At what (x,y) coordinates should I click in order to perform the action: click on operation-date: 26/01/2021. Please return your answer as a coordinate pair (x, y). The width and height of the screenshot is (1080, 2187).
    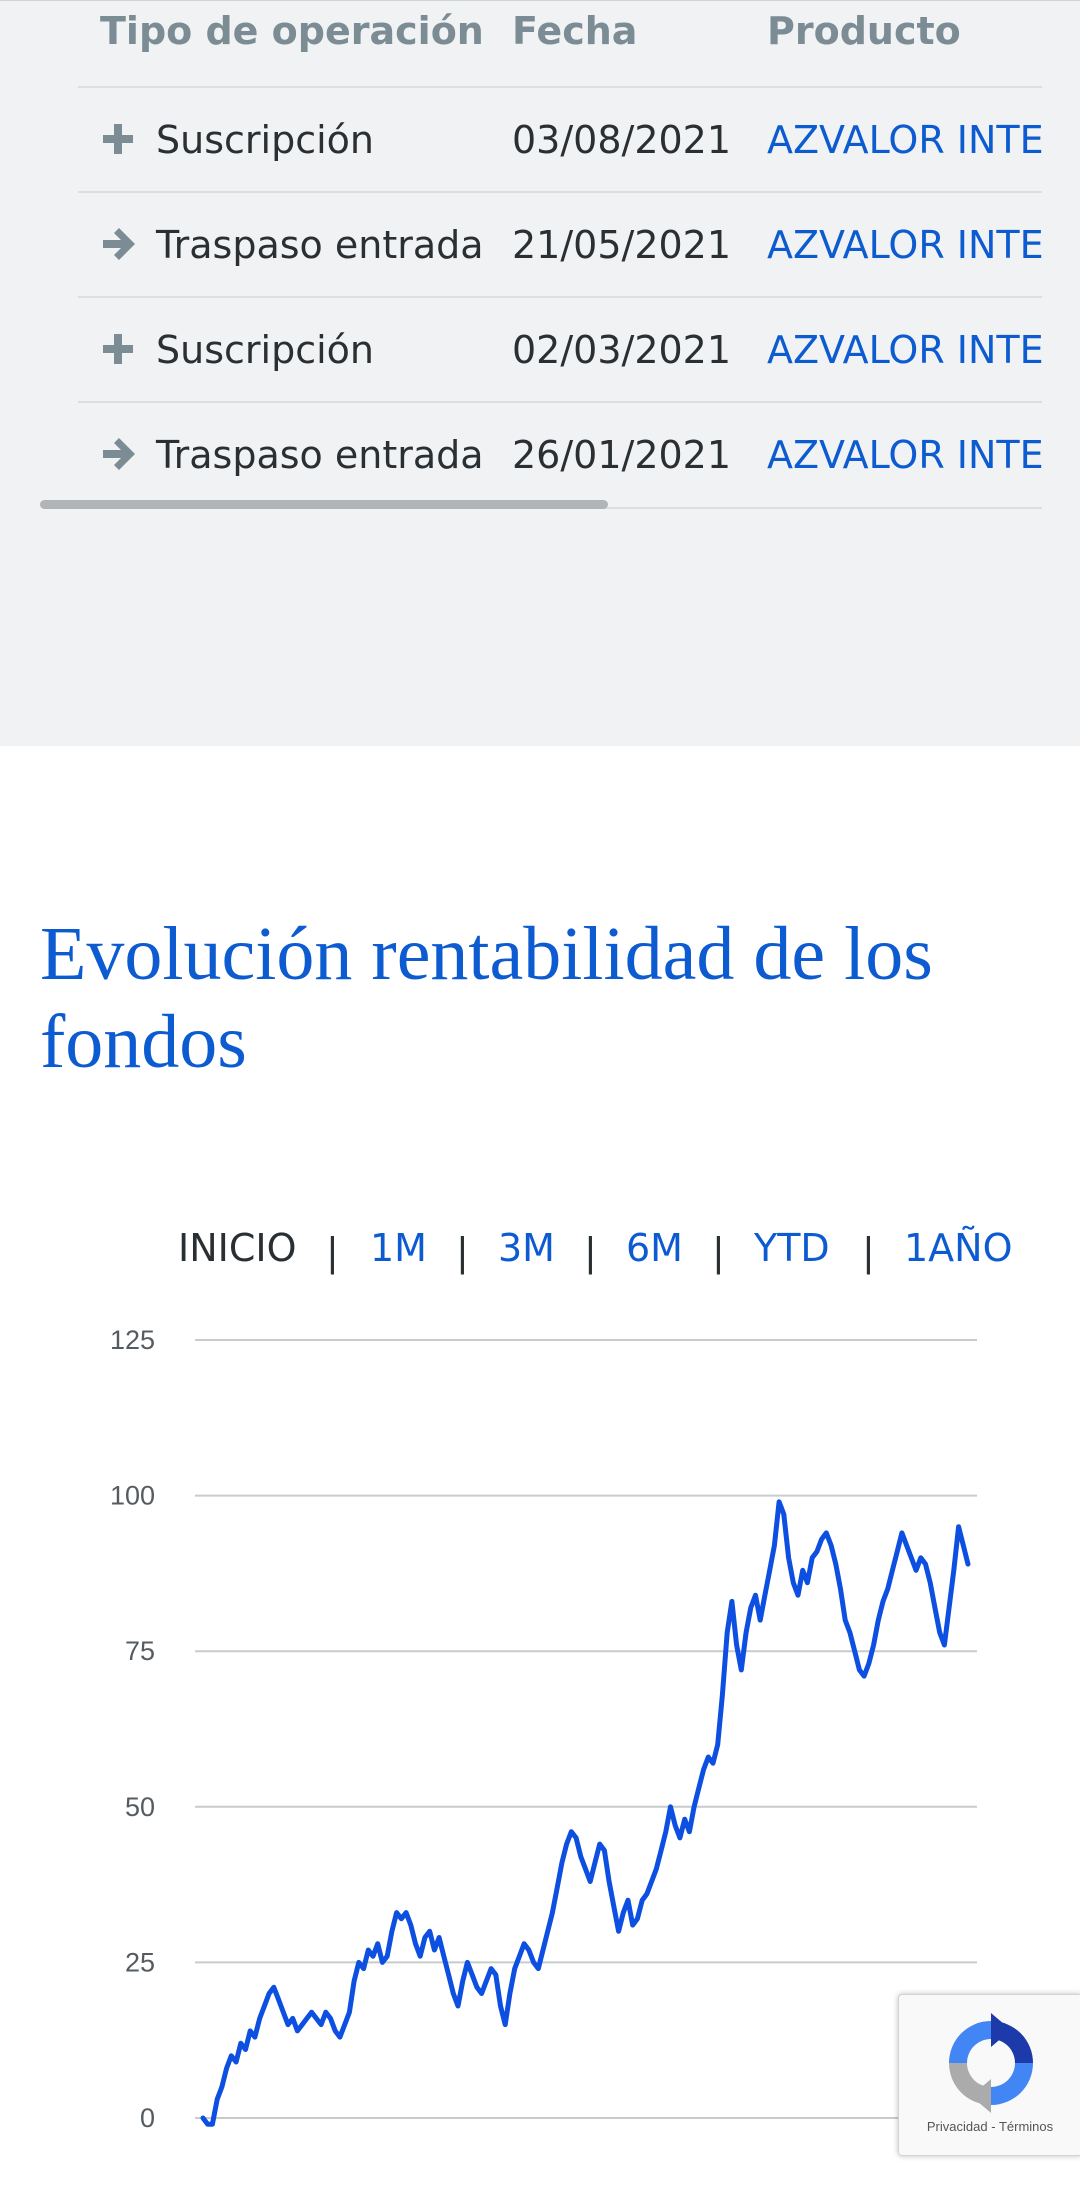
    Looking at the image, I should click on (622, 455).